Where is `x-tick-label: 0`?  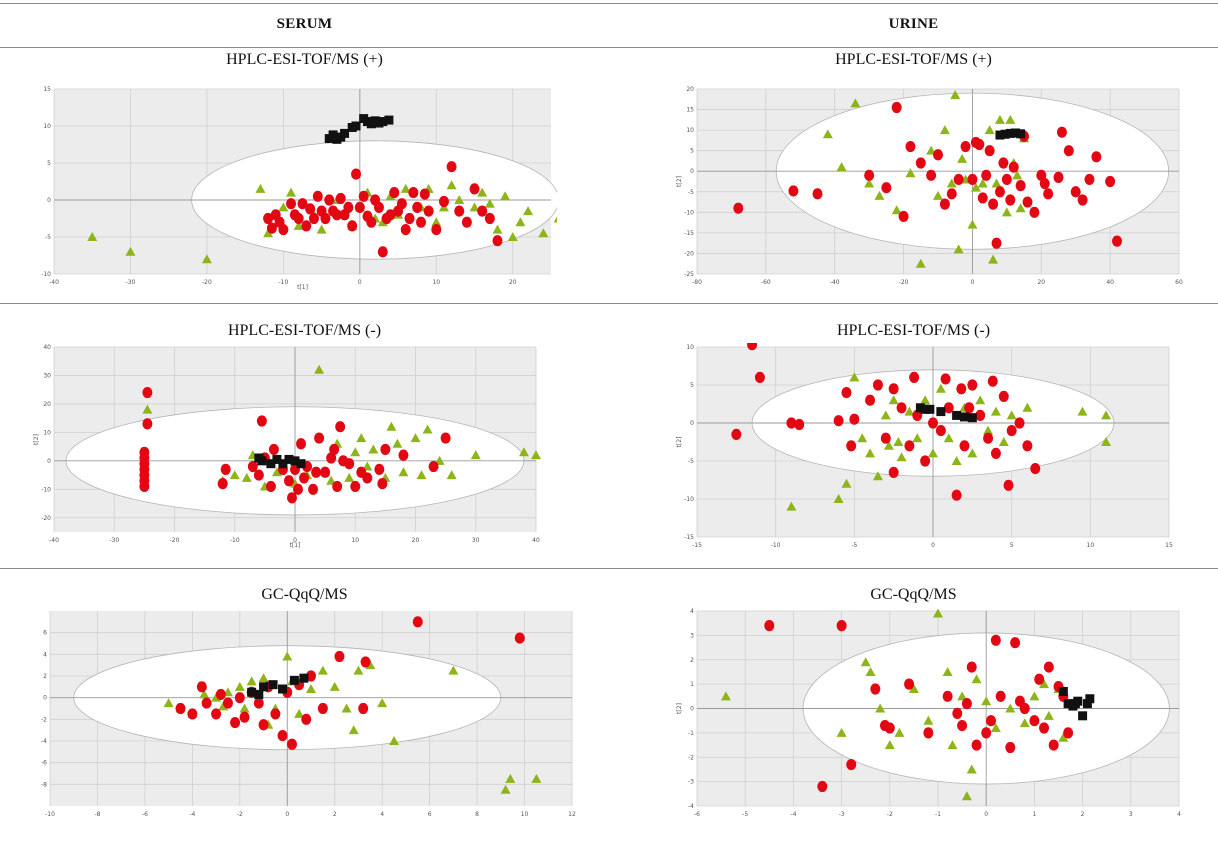
x-tick-label: 0 is located at coordinates (295, 540).